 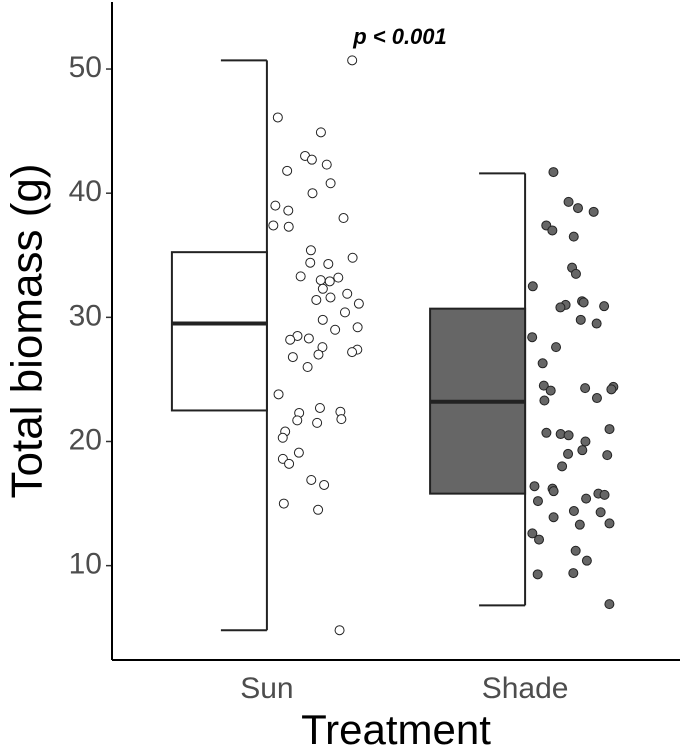 I want to click on annotation: p < 0.001, so click(x=399, y=36).